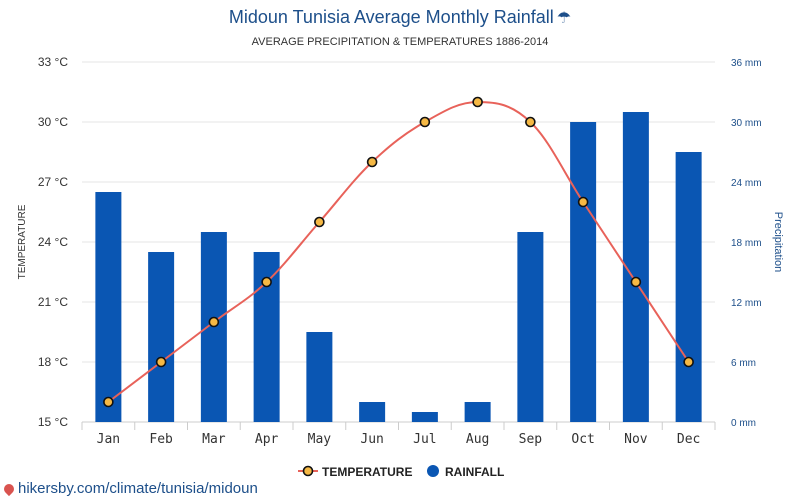 This screenshot has width=800, height=500. Describe the element at coordinates (564, 18) in the screenshot. I see `umbrella-icon: ☂` at that location.